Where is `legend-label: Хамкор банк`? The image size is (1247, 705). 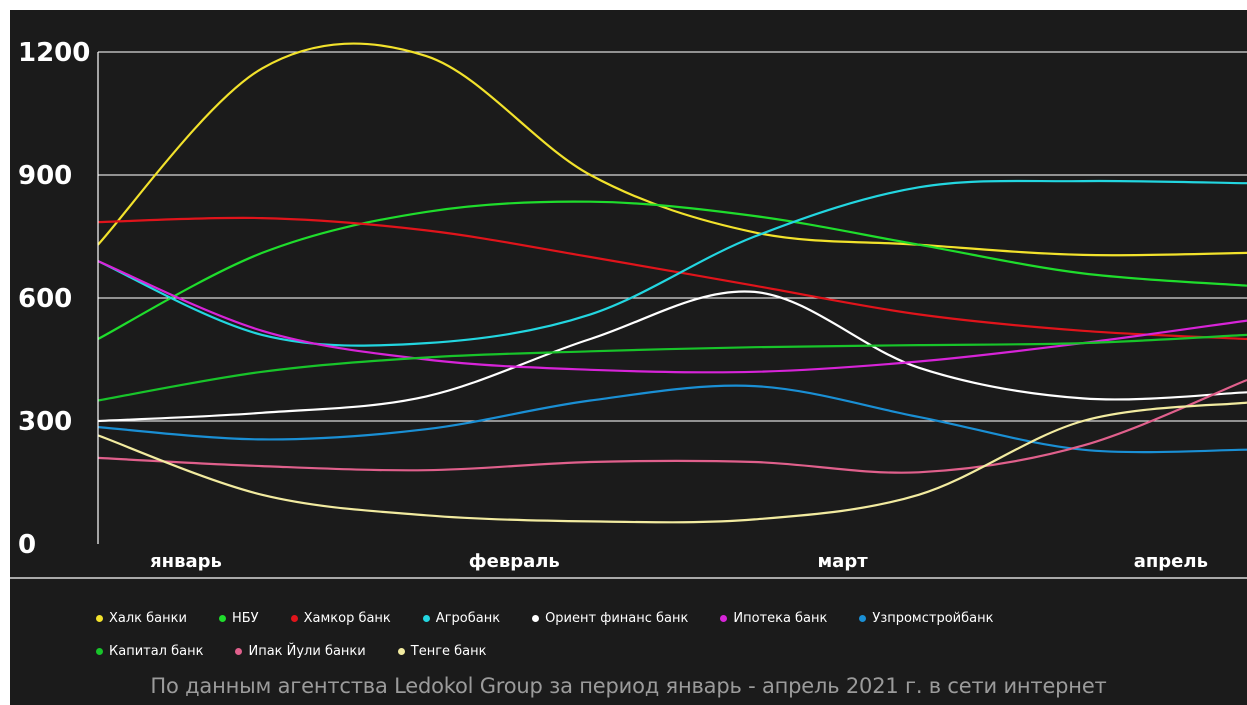 legend-label: Хамкор банк is located at coordinates (347, 618).